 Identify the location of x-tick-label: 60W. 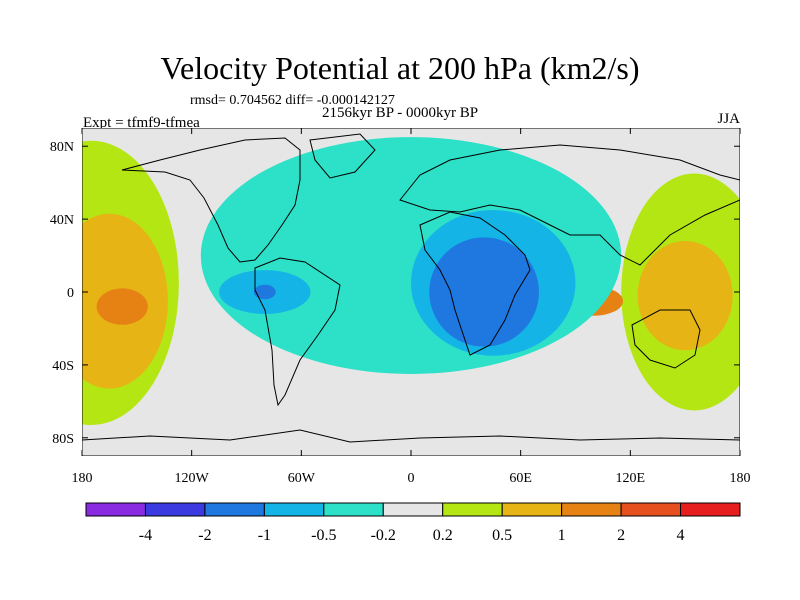
(302, 478).